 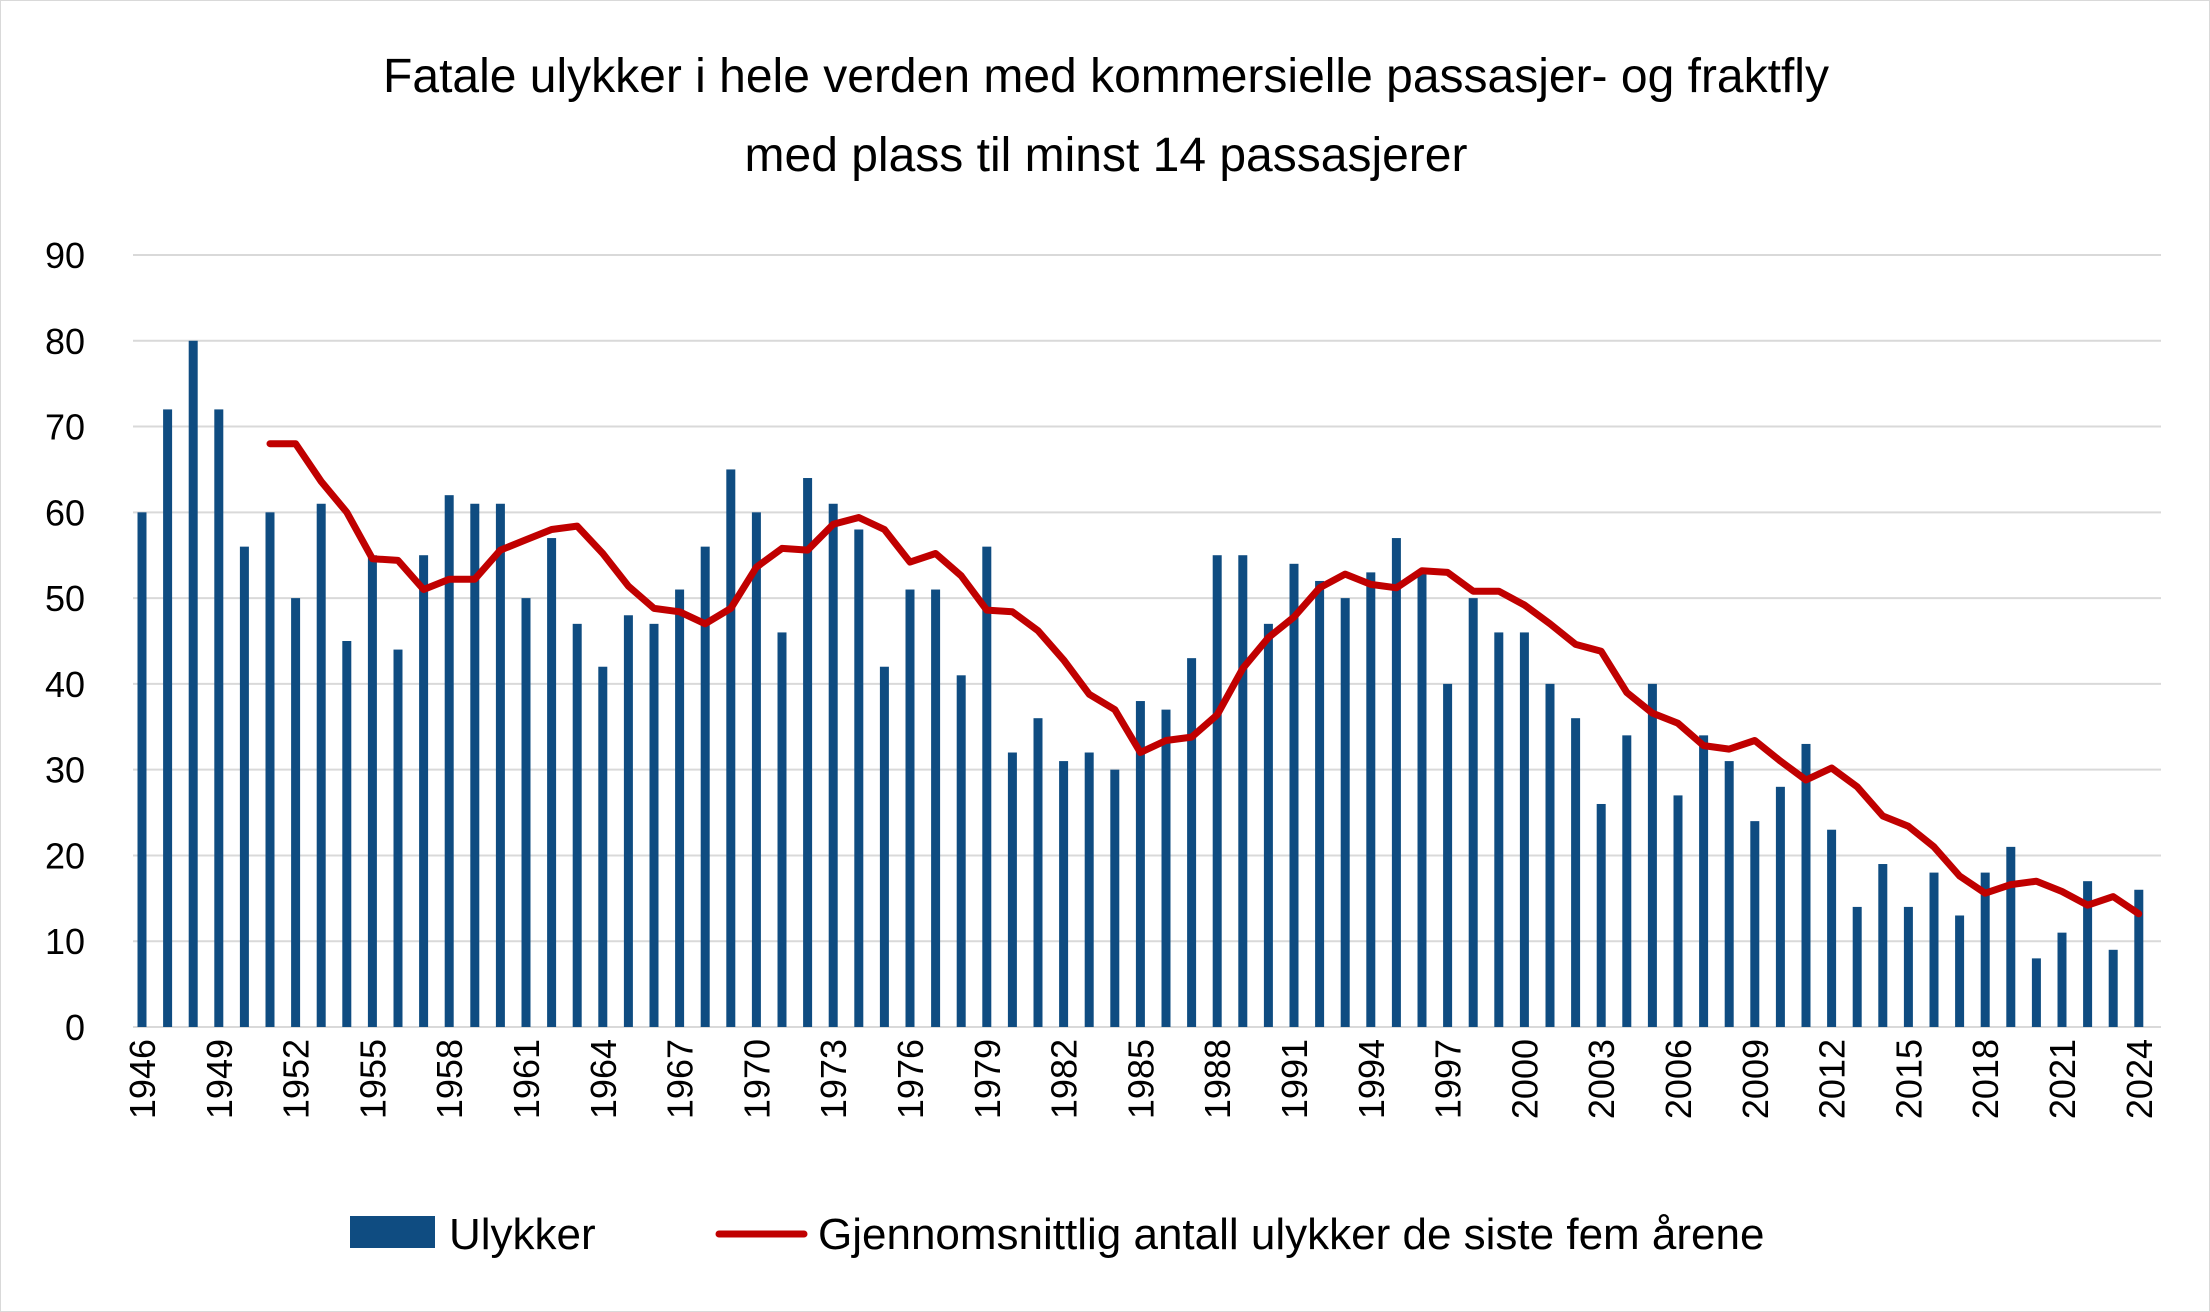 I want to click on x-tick-label-2006: 2006, so click(x=1678, y=1079).